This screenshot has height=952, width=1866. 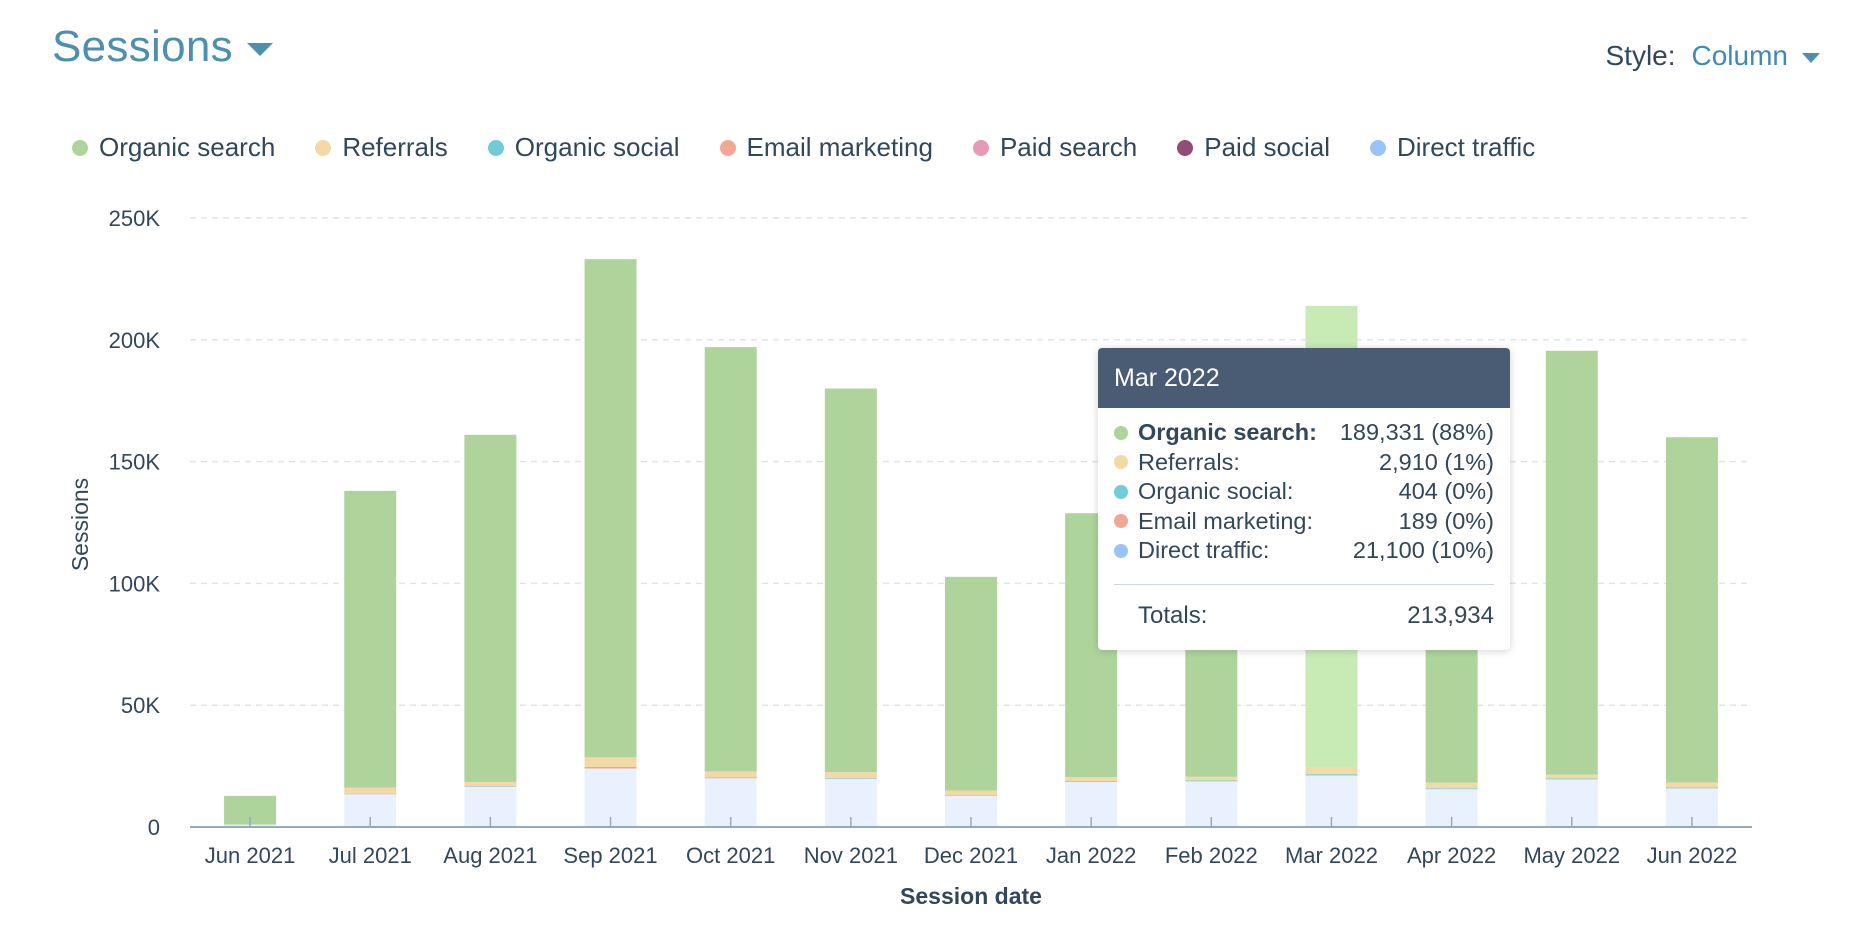 What do you see at coordinates (135, 340) in the screenshot?
I see `y-tick-label: 200K` at bounding box center [135, 340].